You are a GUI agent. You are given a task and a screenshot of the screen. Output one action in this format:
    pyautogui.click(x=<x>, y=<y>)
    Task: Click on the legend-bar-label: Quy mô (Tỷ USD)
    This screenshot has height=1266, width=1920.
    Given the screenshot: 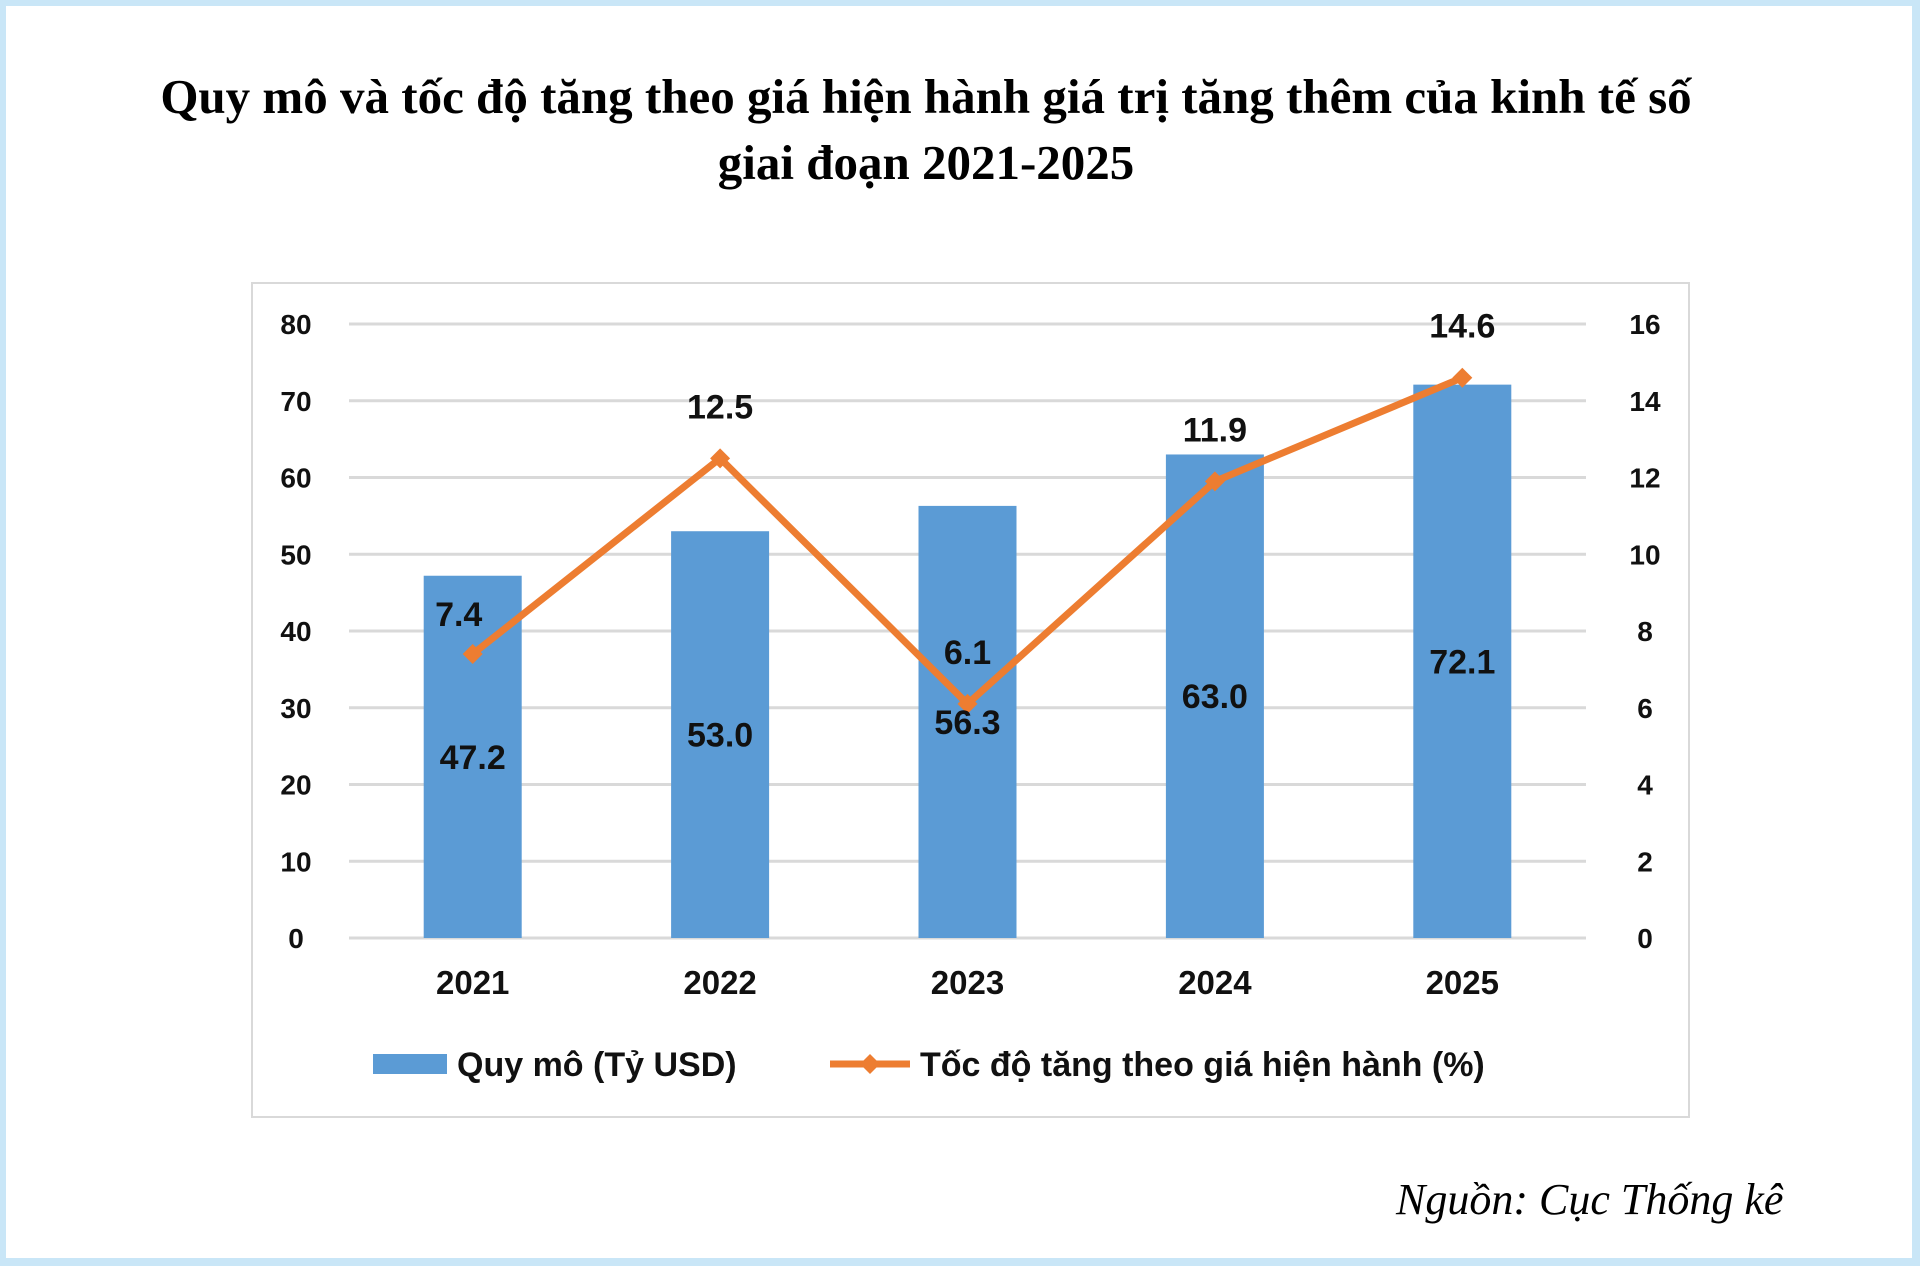 What is the action you would take?
    pyautogui.click(x=597, y=1065)
    